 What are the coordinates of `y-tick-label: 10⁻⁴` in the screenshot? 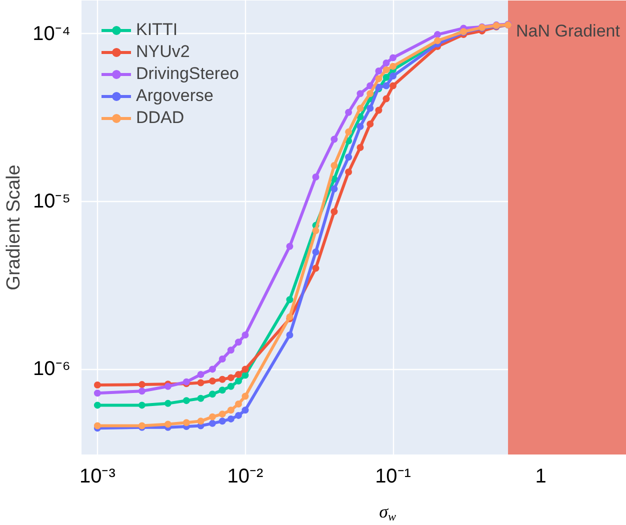 It's located at (51, 33).